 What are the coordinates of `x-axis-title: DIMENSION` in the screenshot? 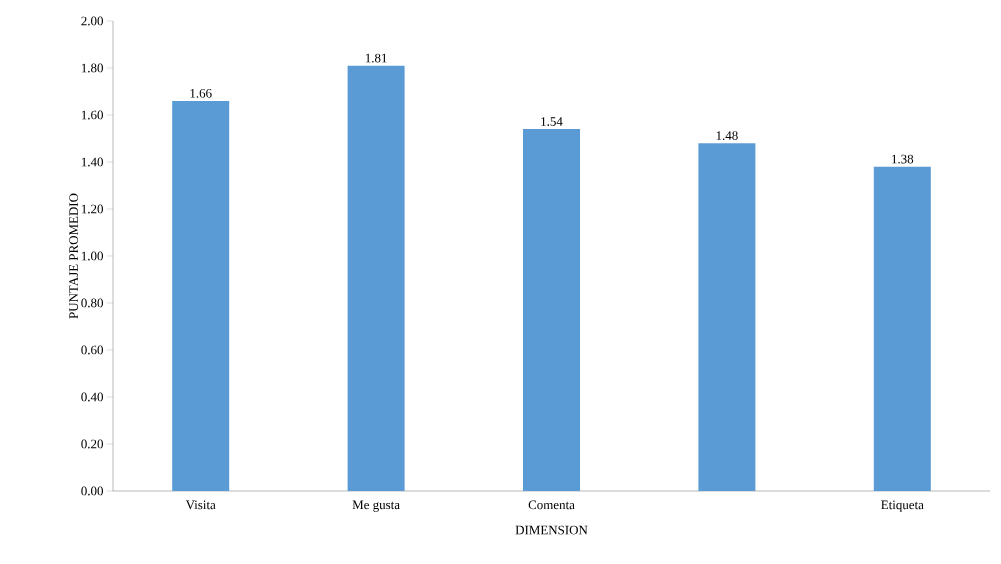 It's located at (551, 530).